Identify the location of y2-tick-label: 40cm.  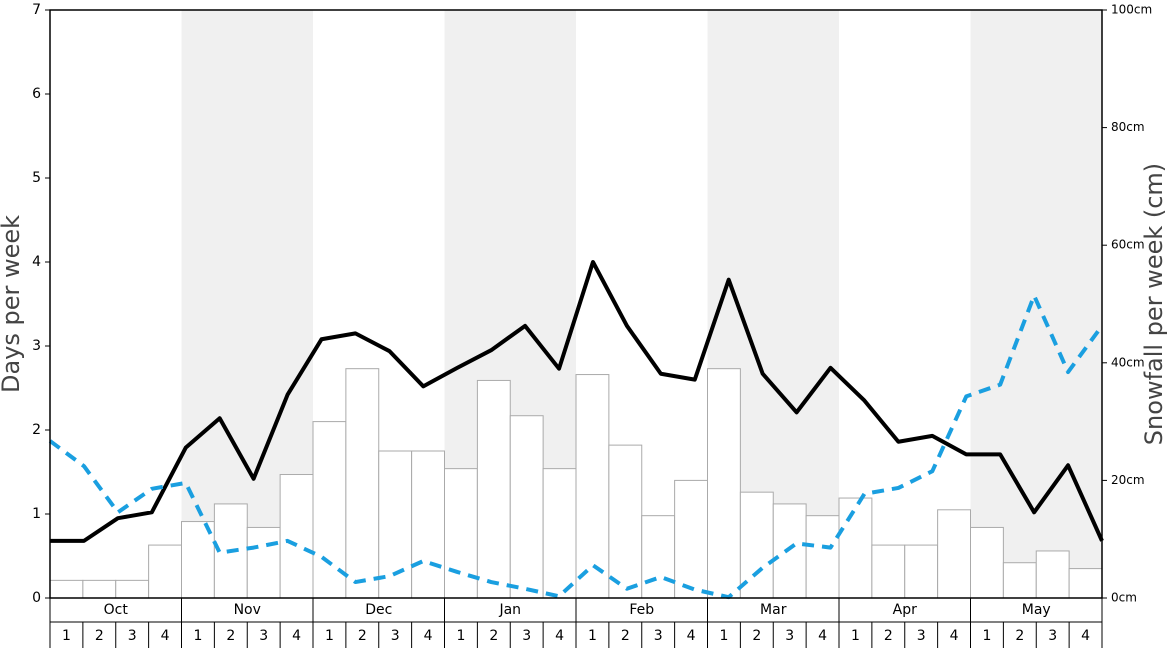
(1128, 362).